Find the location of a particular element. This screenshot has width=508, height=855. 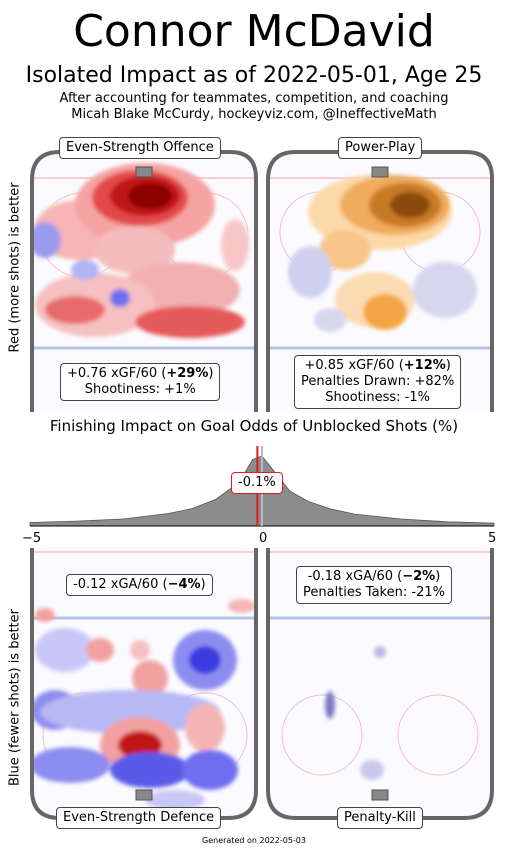

x-tick-max: 5 is located at coordinates (492, 538).